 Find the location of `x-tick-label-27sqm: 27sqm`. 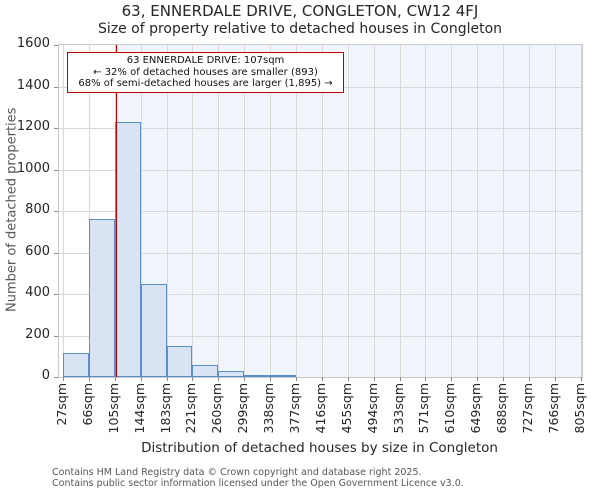

x-tick-label-27sqm: 27sqm is located at coordinates (61, 404).